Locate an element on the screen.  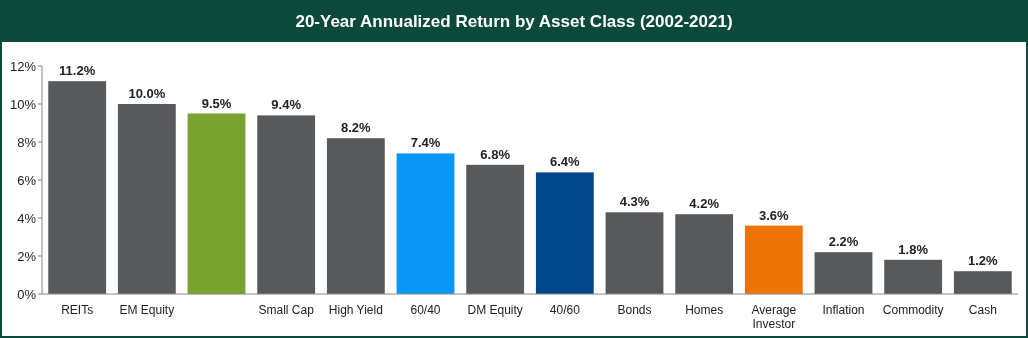
y-tick-label: 6% is located at coordinates (27, 180).